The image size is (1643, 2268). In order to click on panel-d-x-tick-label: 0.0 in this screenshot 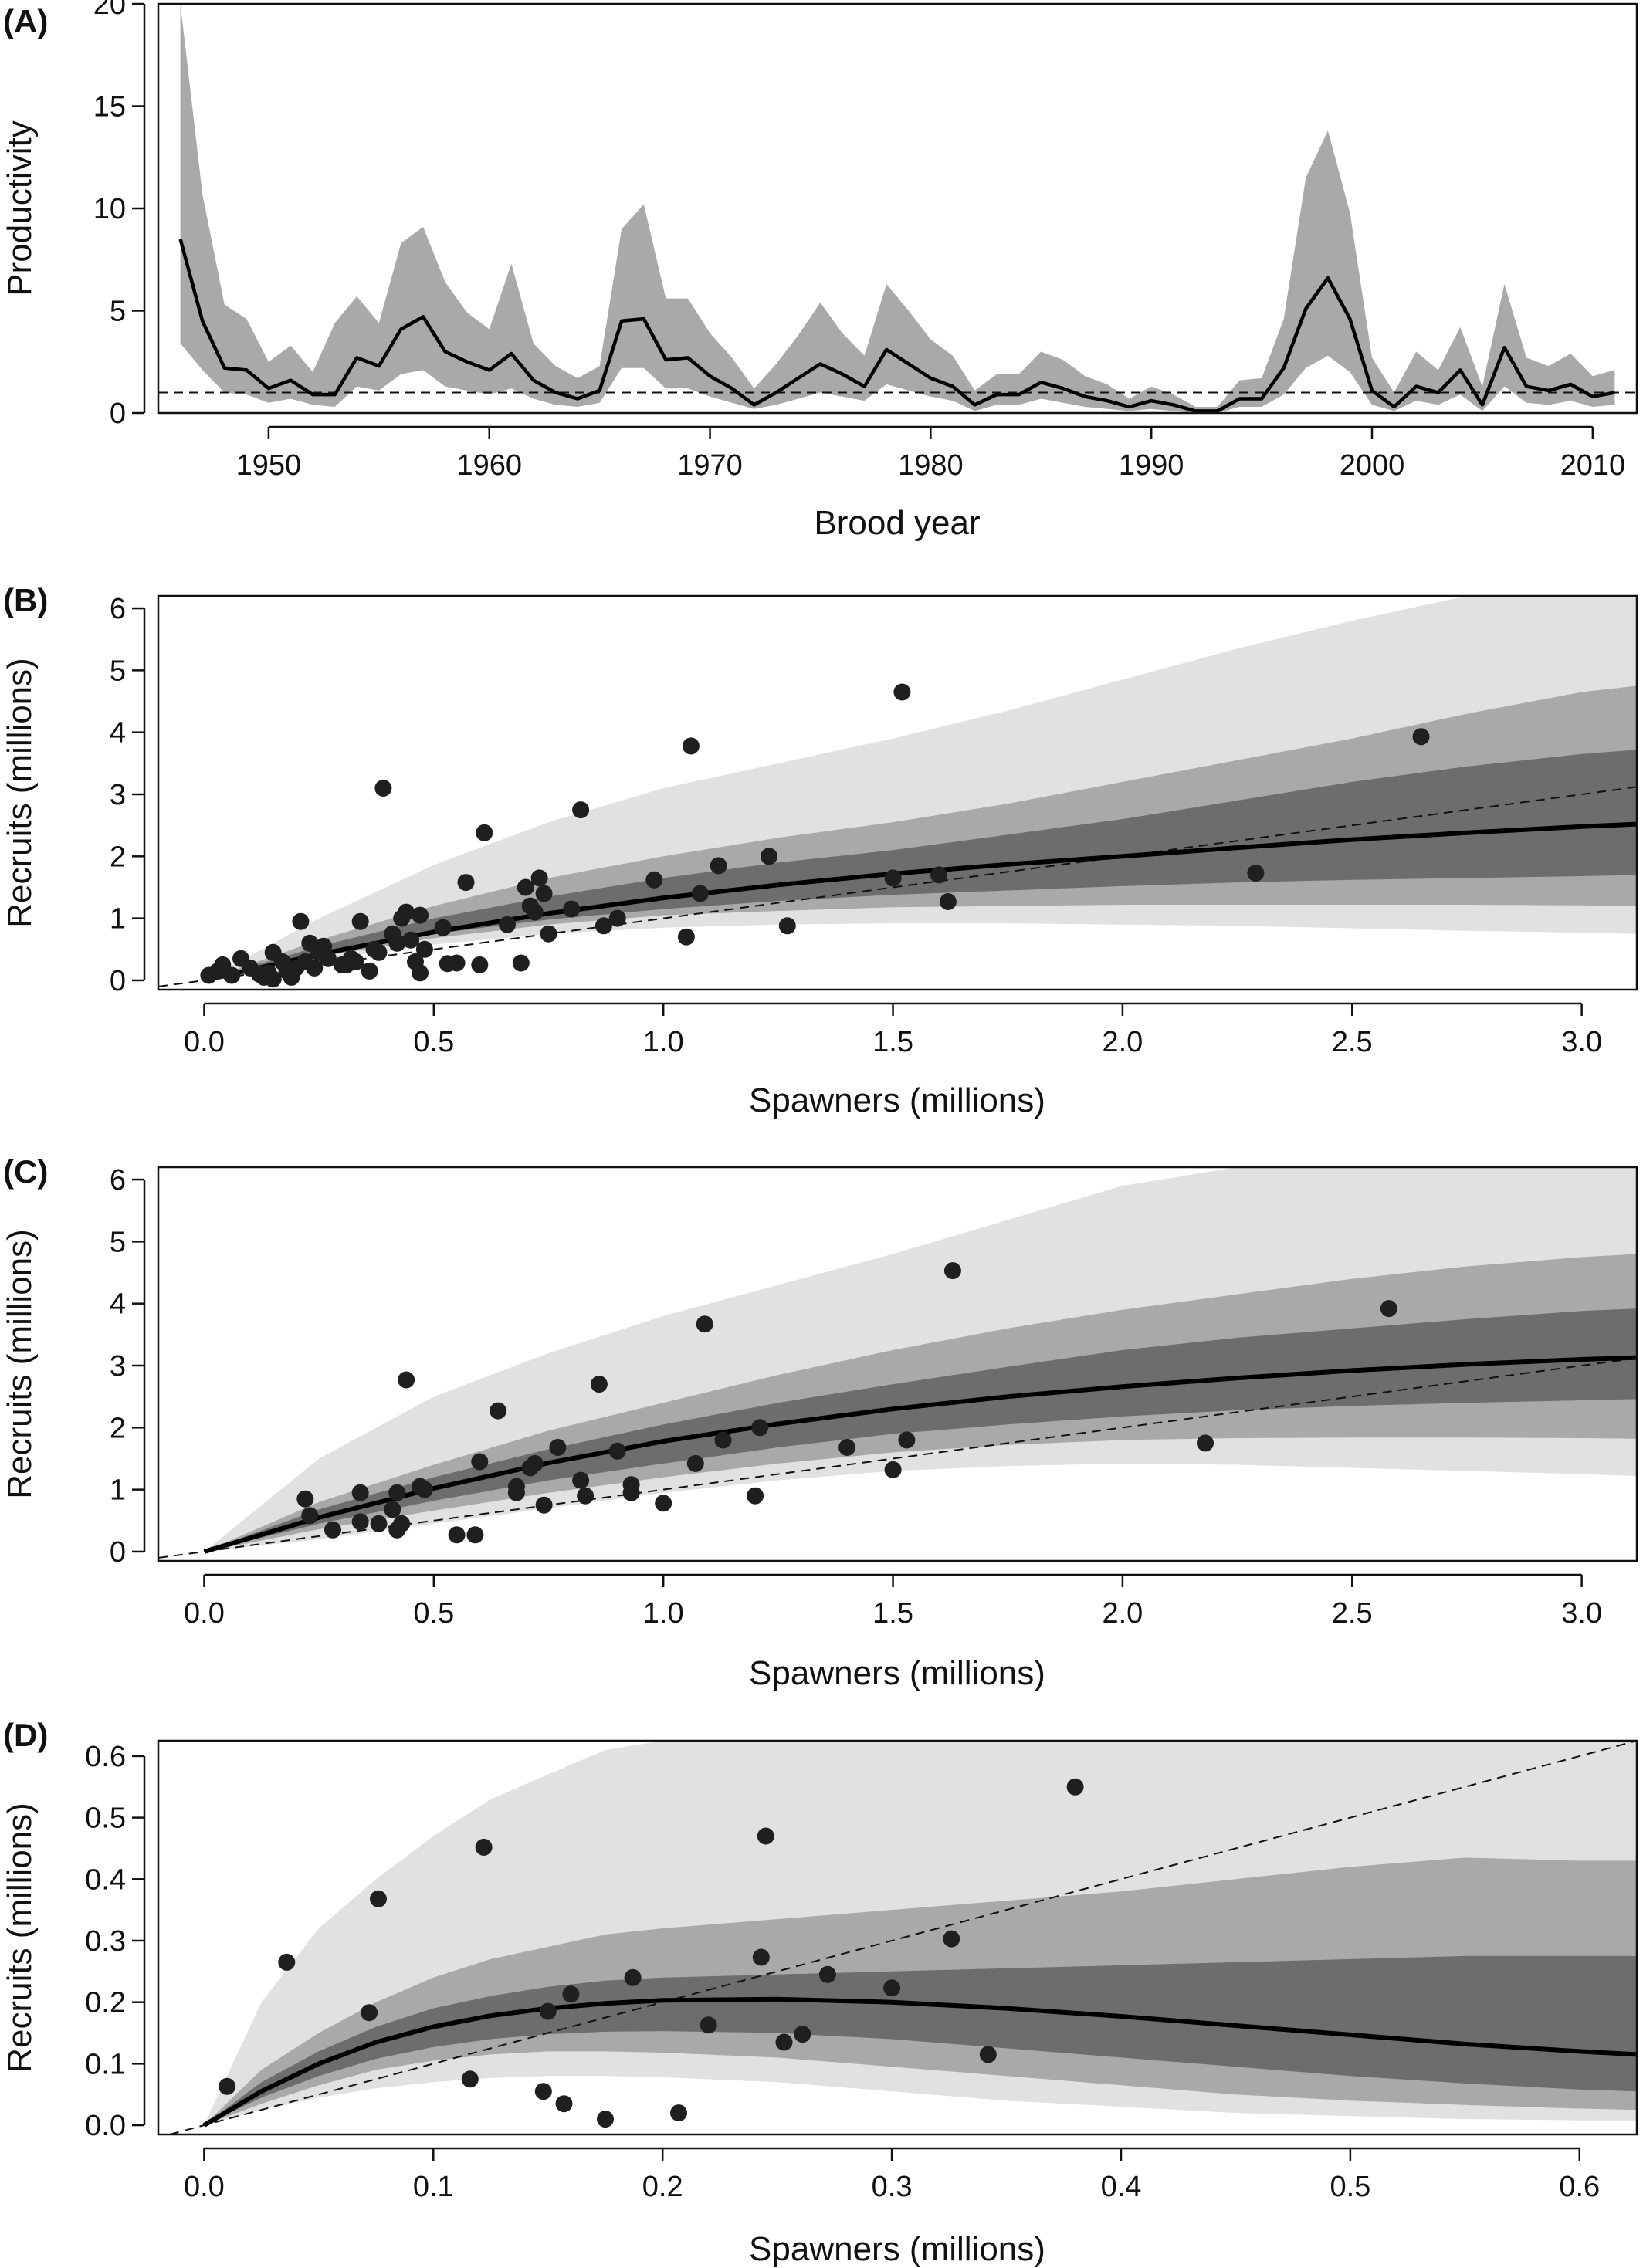, I will do `click(204, 2187)`.